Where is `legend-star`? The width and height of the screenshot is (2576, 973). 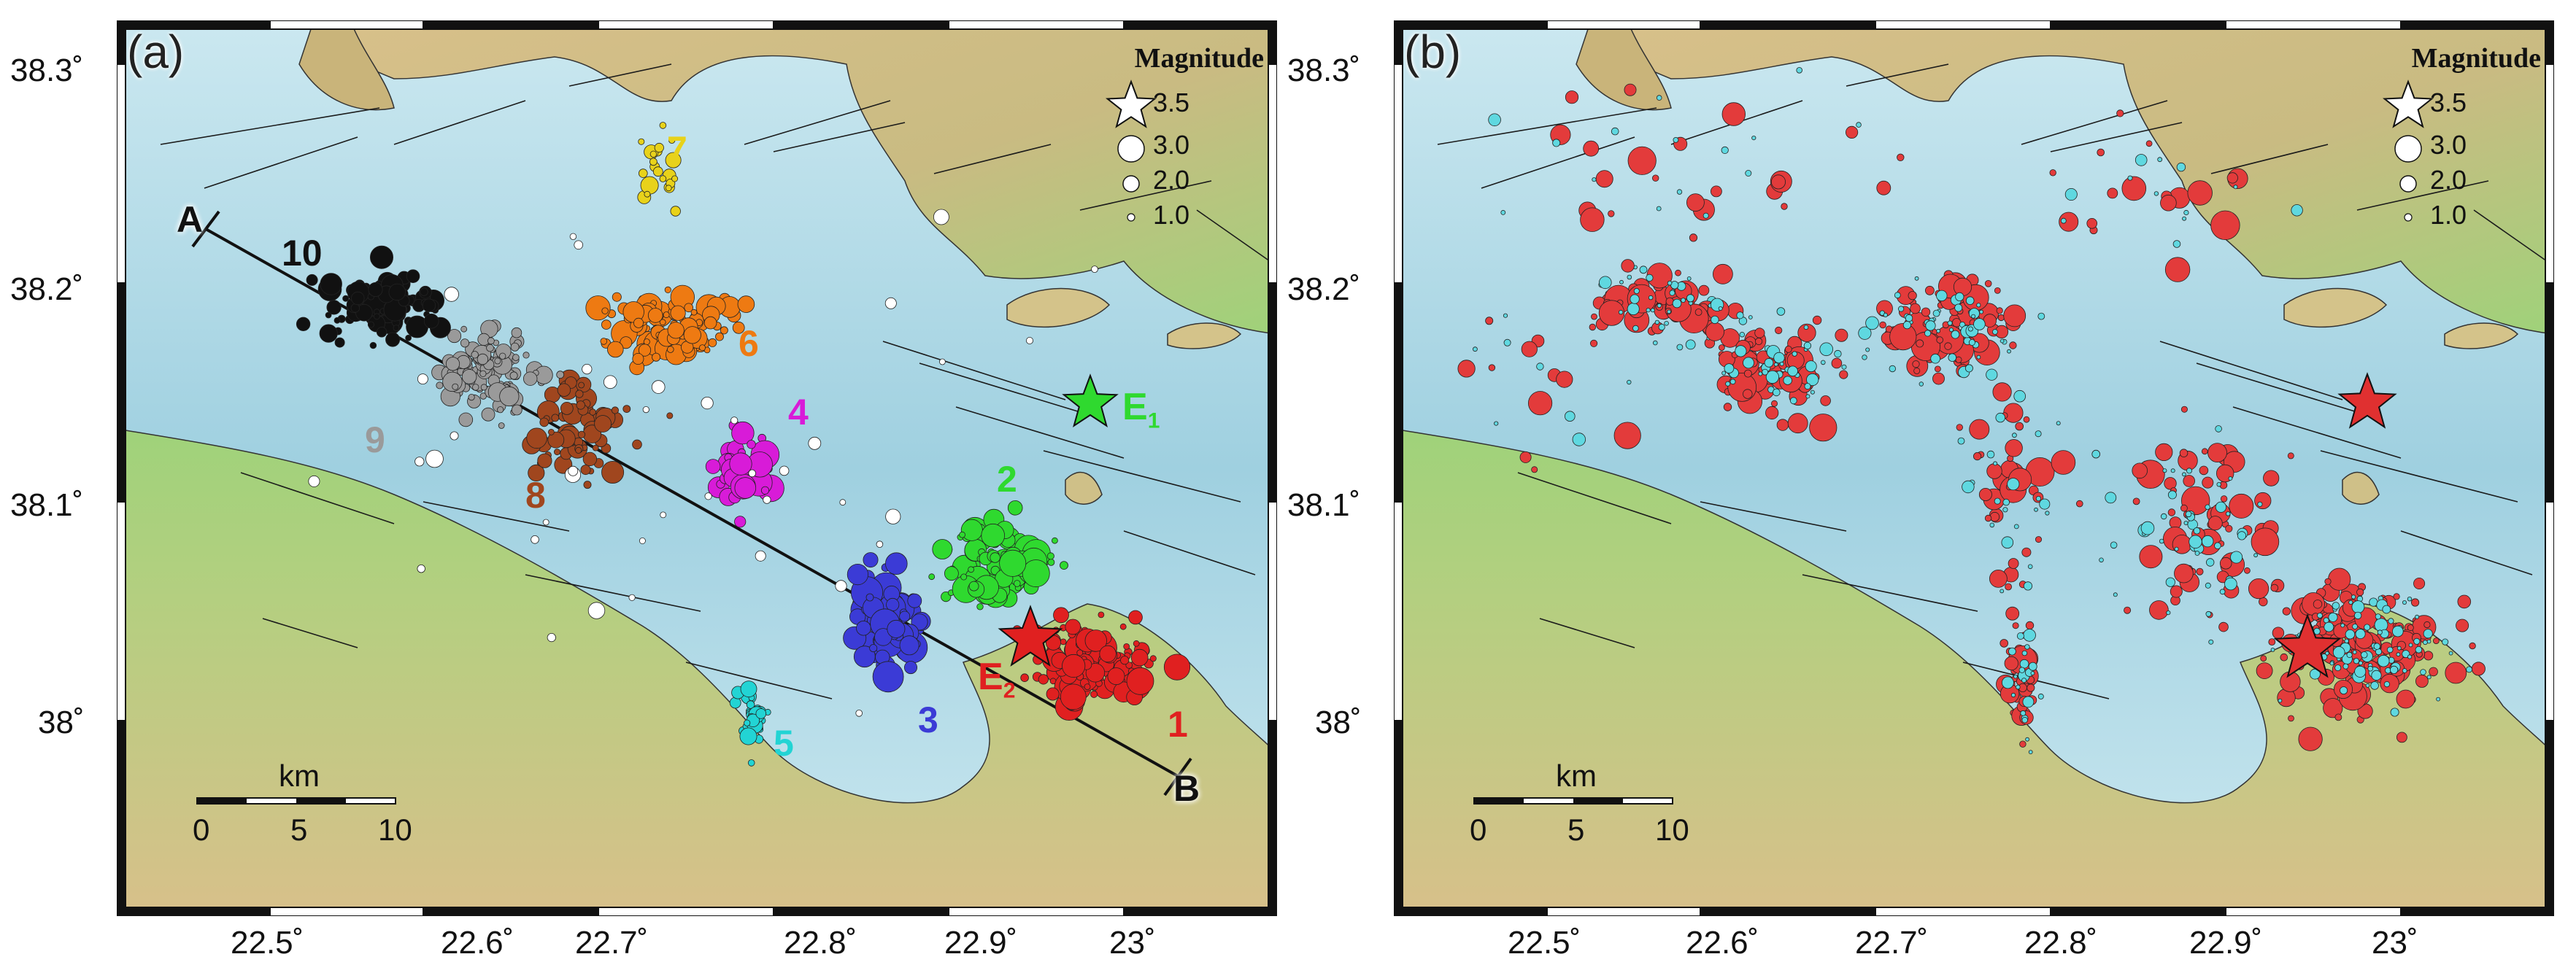
legend-star is located at coordinates (1131, 104).